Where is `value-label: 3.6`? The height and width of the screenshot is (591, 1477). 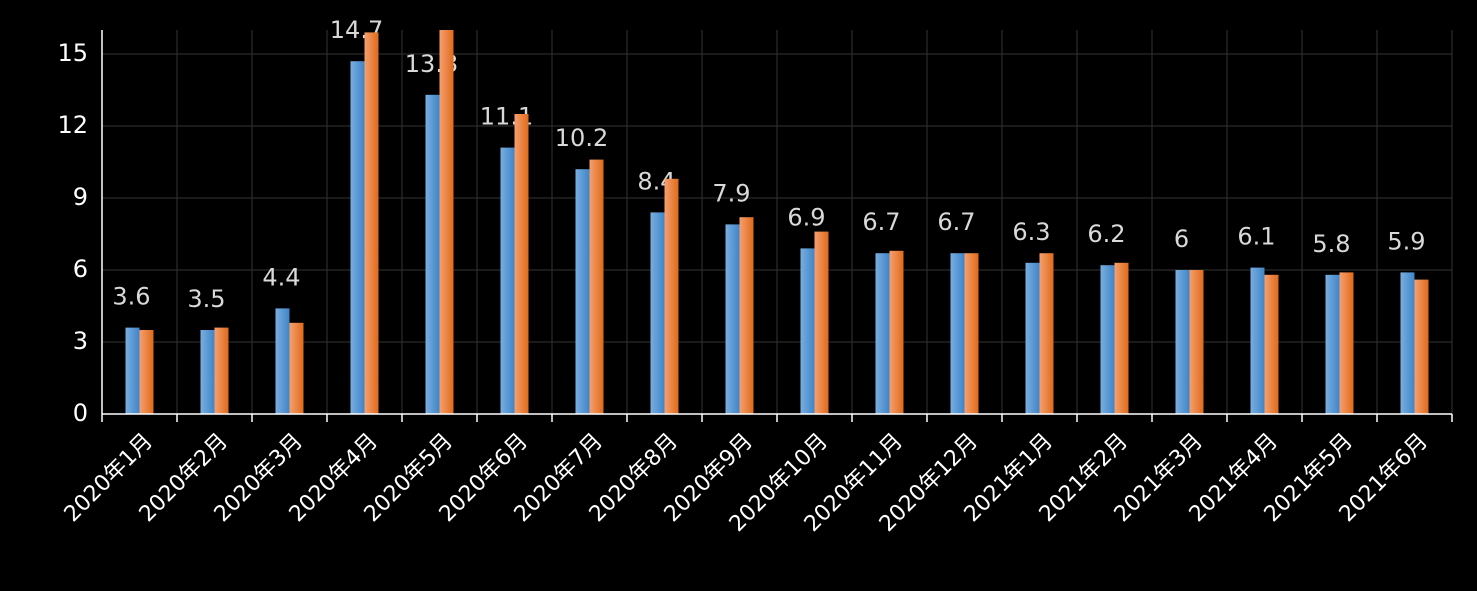
value-label: 3.6 is located at coordinates (131, 297).